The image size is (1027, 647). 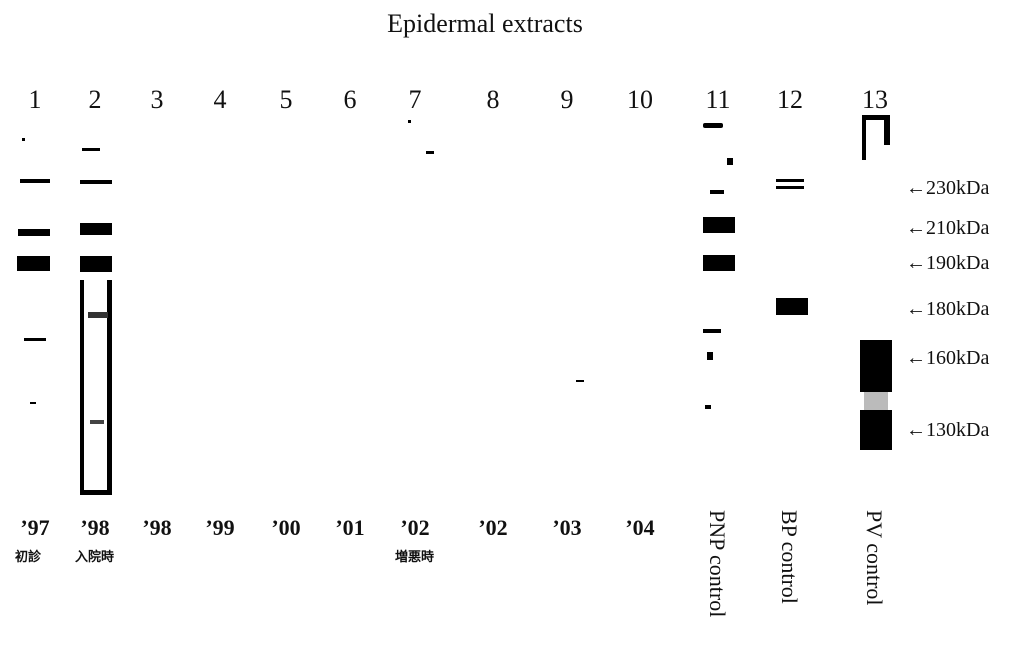 I want to click on year-label: ’00, so click(x=285, y=527).